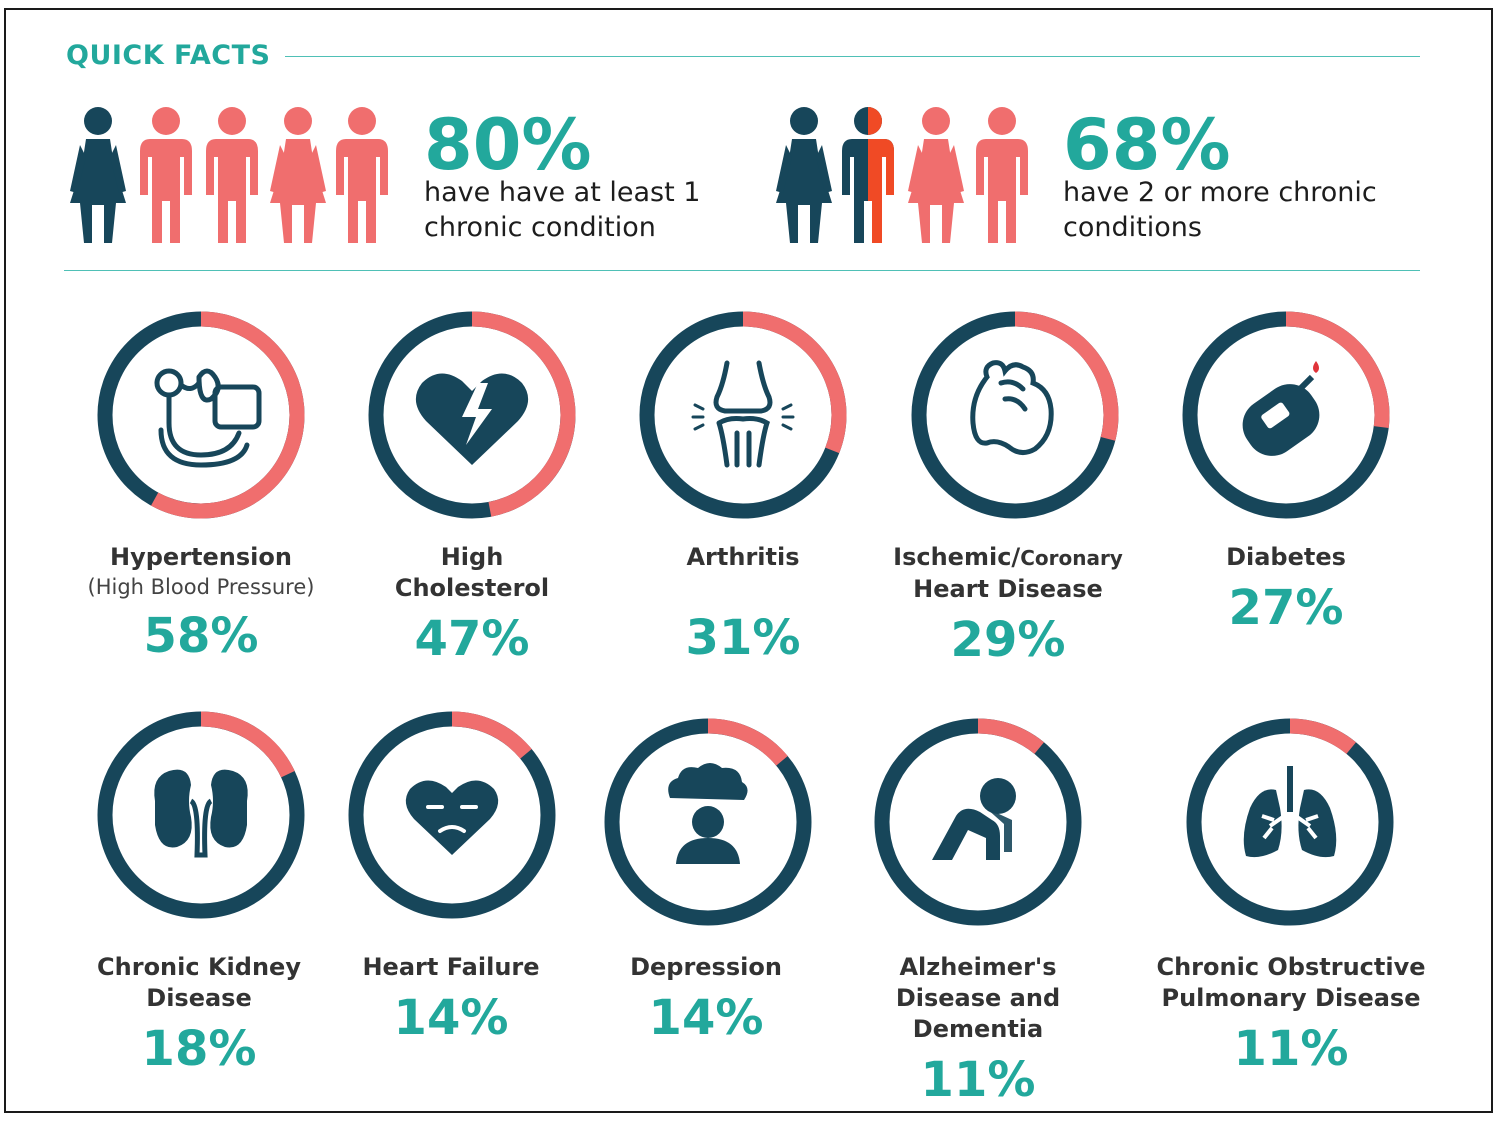 This screenshot has height=1125, width=1500. What do you see at coordinates (199, 982) in the screenshot?
I see `condition-name: Chronic Kidney Disease` at bounding box center [199, 982].